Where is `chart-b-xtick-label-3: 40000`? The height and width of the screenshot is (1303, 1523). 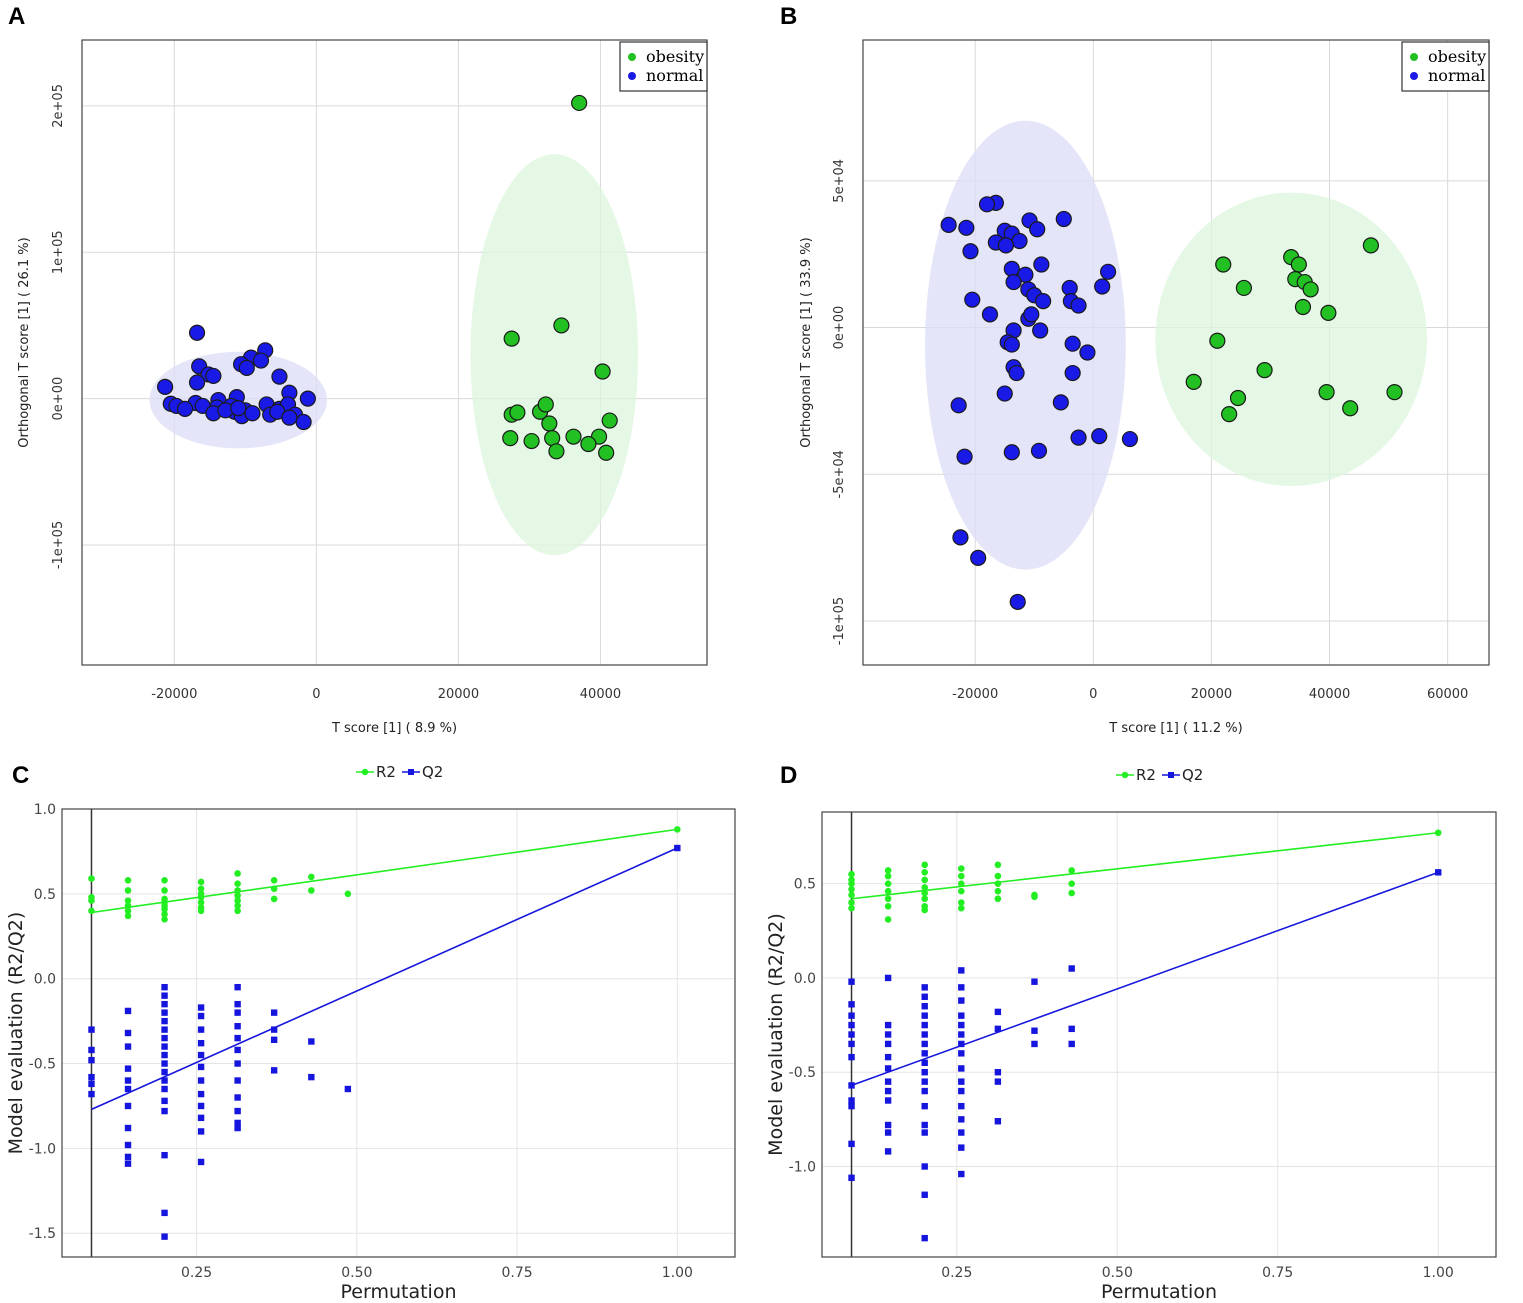 chart-b-xtick-label-3: 40000 is located at coordinates (1329, 694).